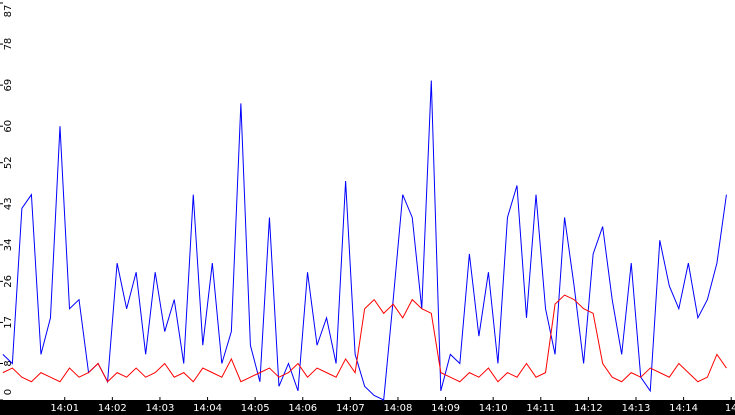 The height and width of the screenshot is (415, 735). What do you see at coordinates (8, 392) in the screenshot?
I see `y-tick-label: 0` at bounding box center [8, 392].